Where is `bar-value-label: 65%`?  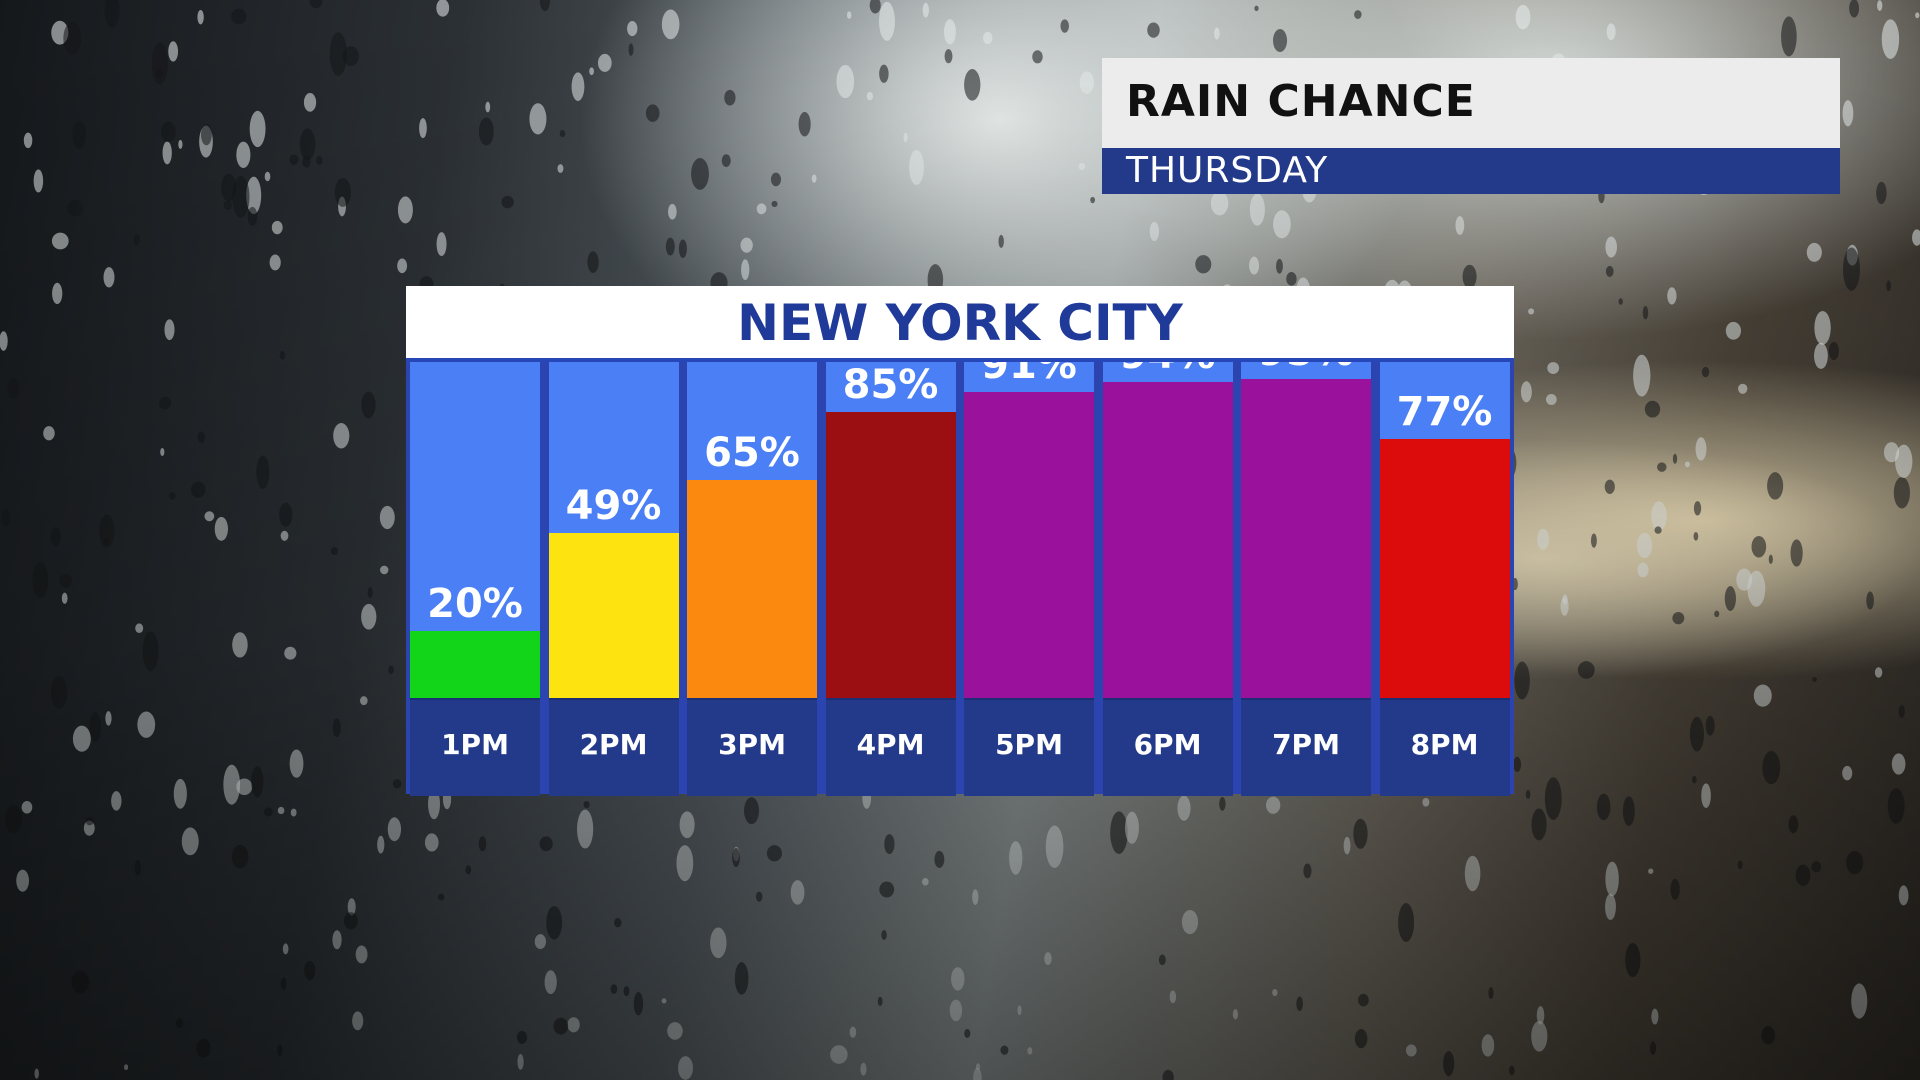 bar-value-label: 65% is located at coordinates (752, 452).